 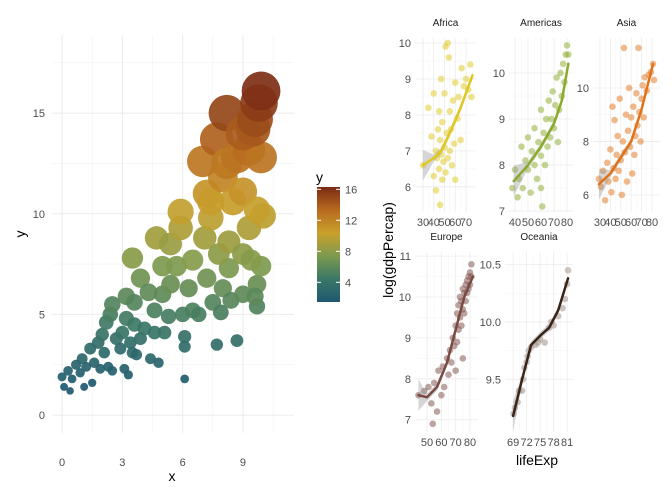 What do you see at coordinates (183, 463) in the screenshot?
I see `x-tick-label: 6` at bounding box center [183, 463].